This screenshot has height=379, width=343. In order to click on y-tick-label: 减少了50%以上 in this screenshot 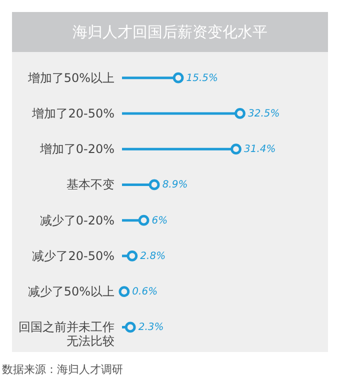, I will do `click(71, 291)`.